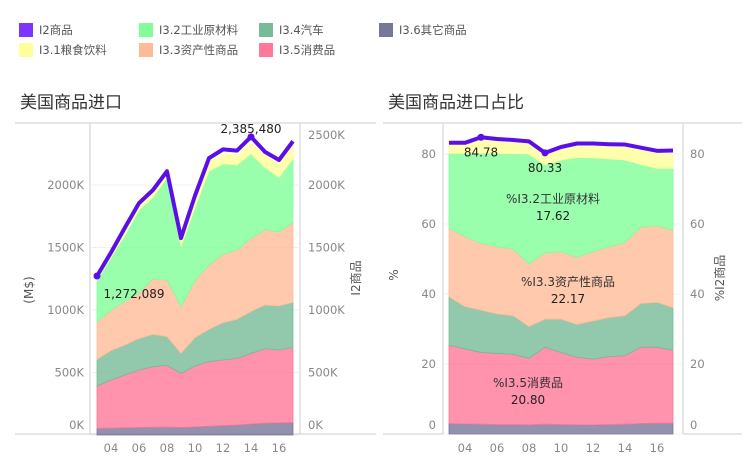 Image resolution: width=752 pixels, height=468 pixels. What do you see at coordinates (65, 185) in the screenshot?
I see `y-tick-label: 2000K` at bounding box center [65, 185].